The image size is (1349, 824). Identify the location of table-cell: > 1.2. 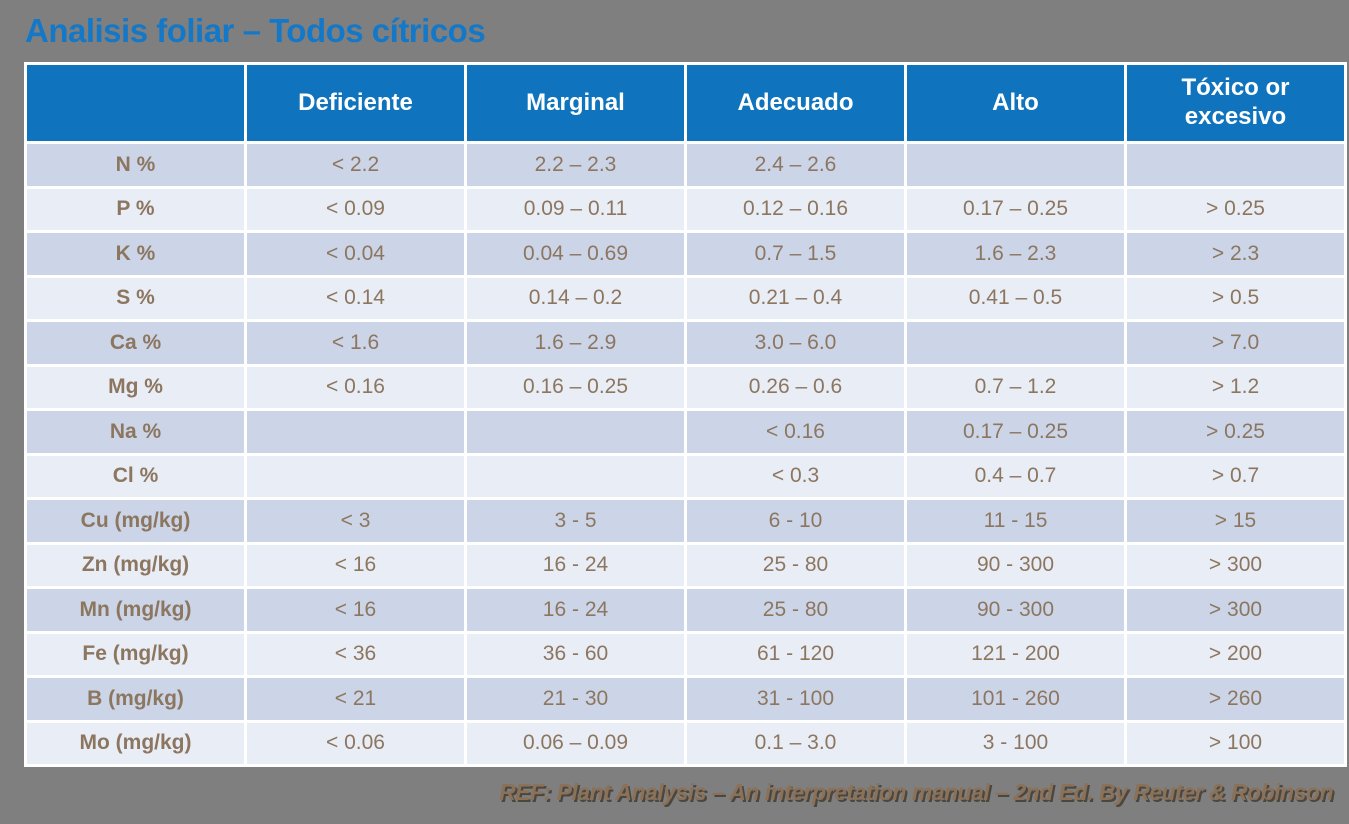
(1235, 387).